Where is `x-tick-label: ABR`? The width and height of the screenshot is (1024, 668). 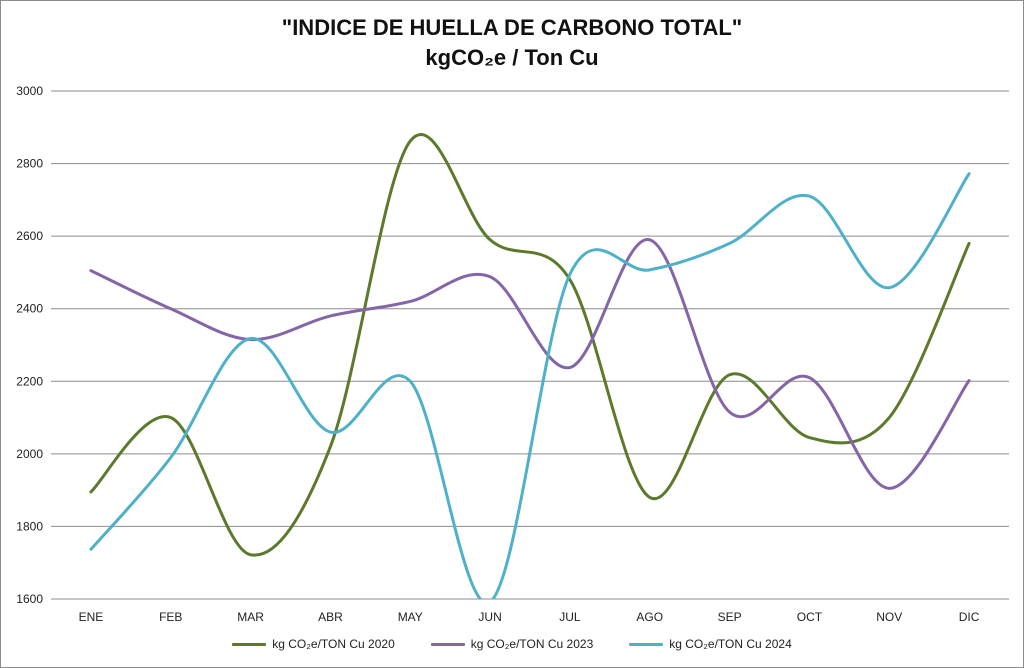
x-tick-label: ABR is located at coordinates (330, 617).